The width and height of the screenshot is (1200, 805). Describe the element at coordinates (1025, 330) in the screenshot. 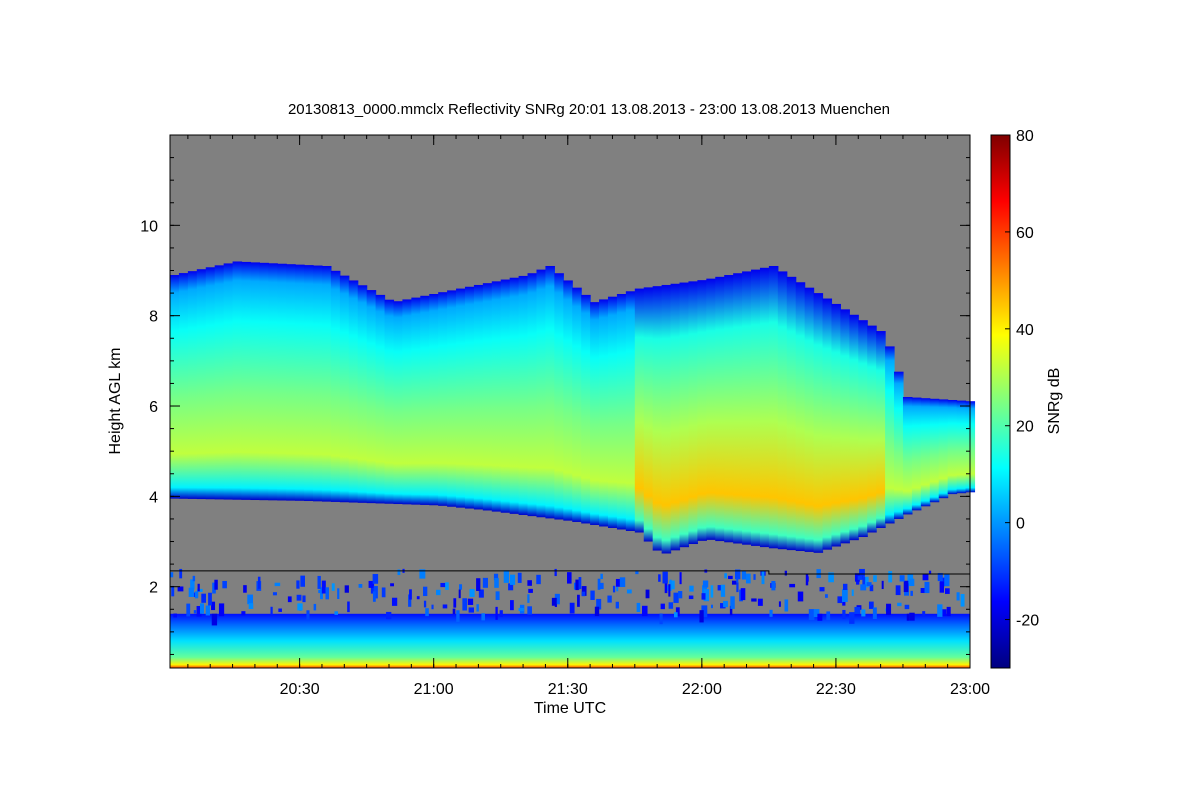

I see `colorbar-tick-label: 40` at that location.